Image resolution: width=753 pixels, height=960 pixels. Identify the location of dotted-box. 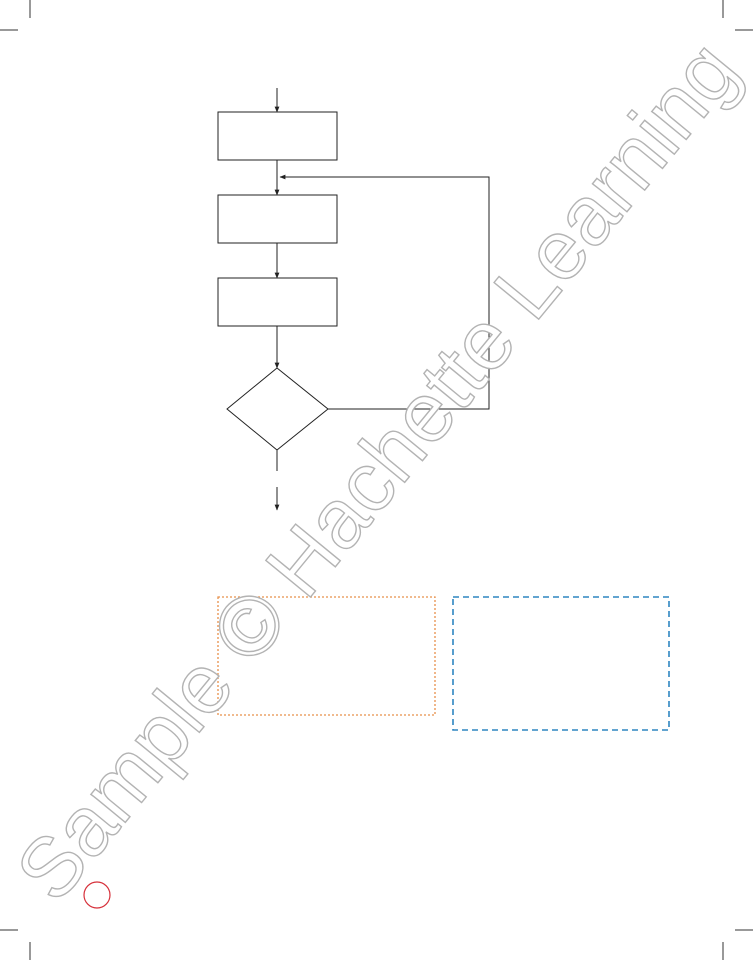
(326, 656).